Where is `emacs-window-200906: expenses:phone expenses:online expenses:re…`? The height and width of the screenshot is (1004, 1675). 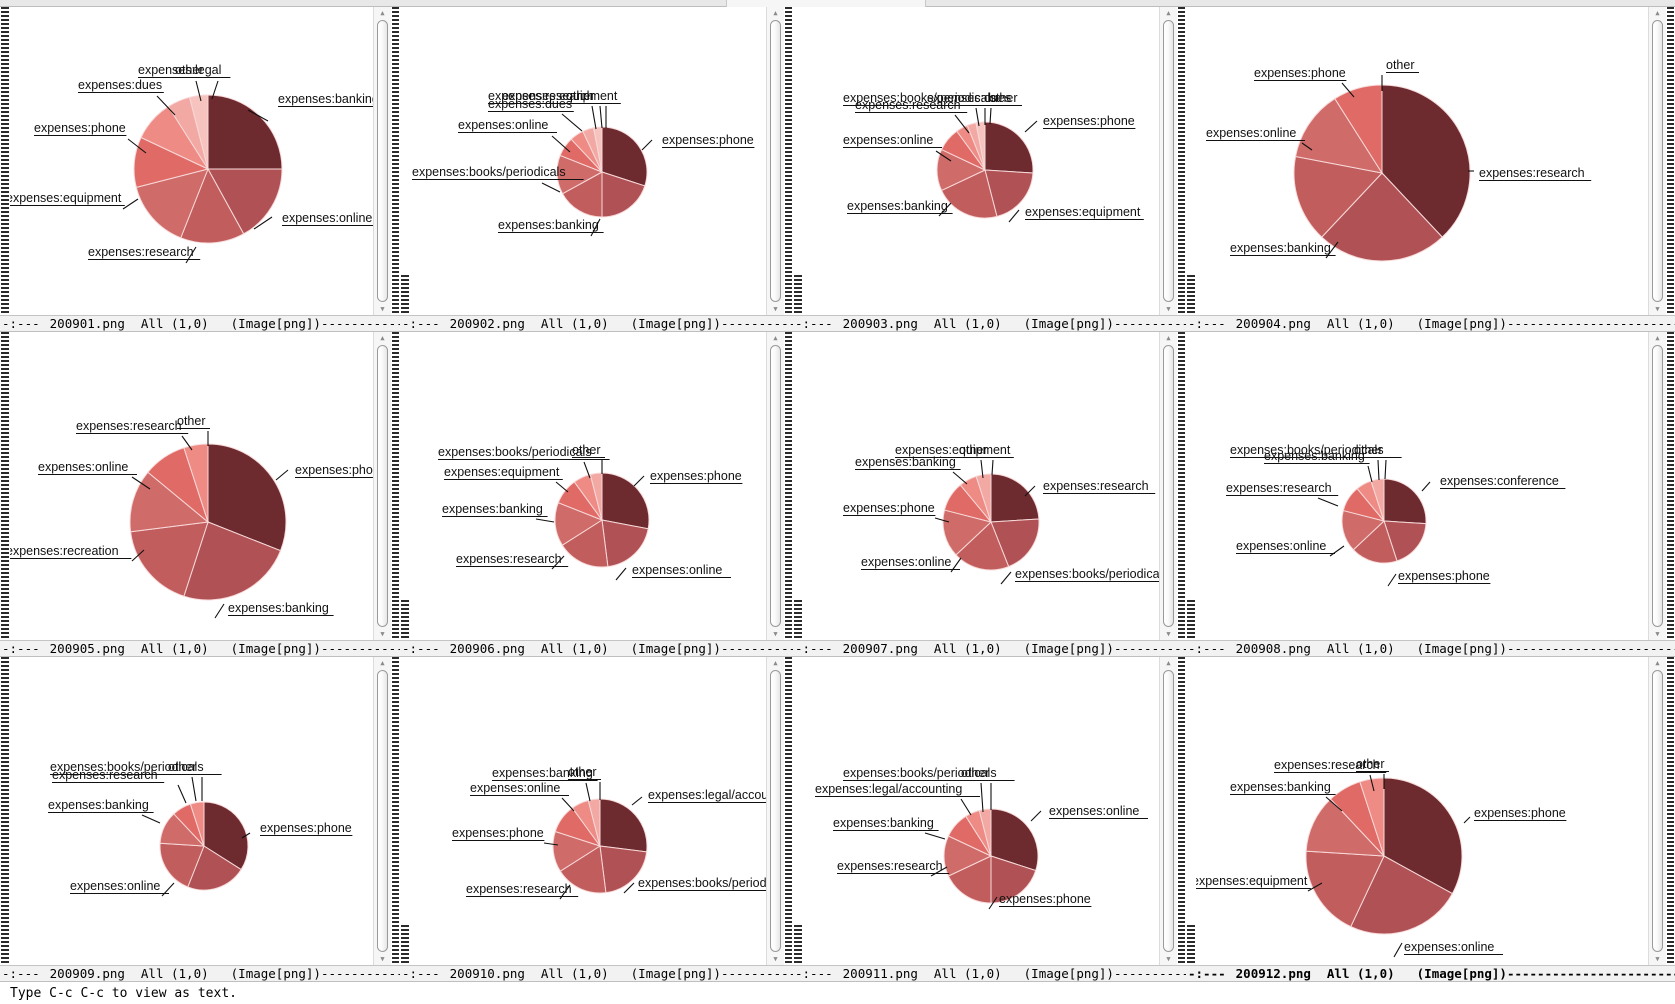
emacs-window-200906: expenses:phone expenses:online expenses:re… is located at coordinates (596, 494).